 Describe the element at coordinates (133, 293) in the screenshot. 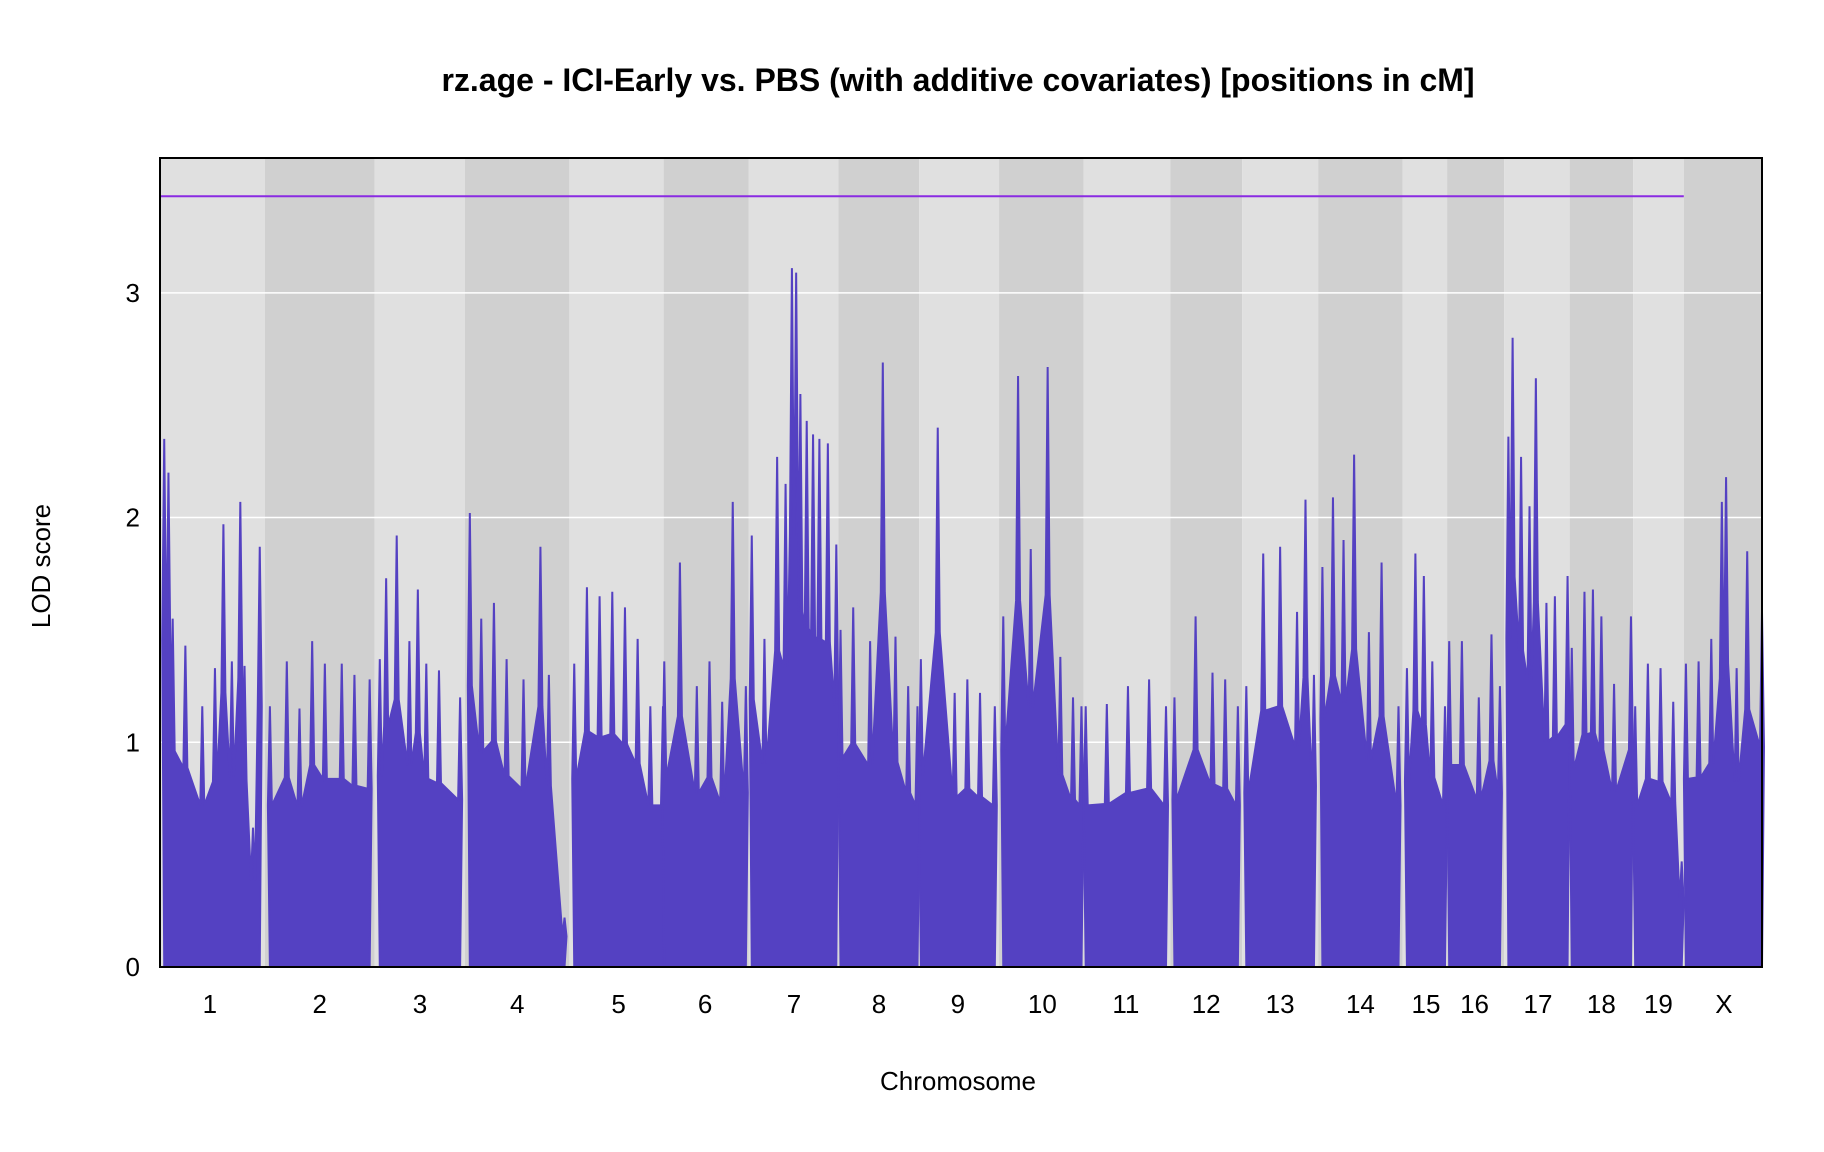

I see `y-tick-label: 3` at that location.